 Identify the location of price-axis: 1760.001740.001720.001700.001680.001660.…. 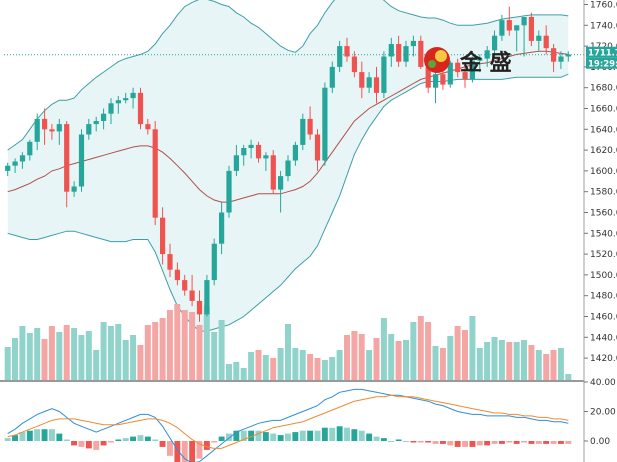
(600, 231).